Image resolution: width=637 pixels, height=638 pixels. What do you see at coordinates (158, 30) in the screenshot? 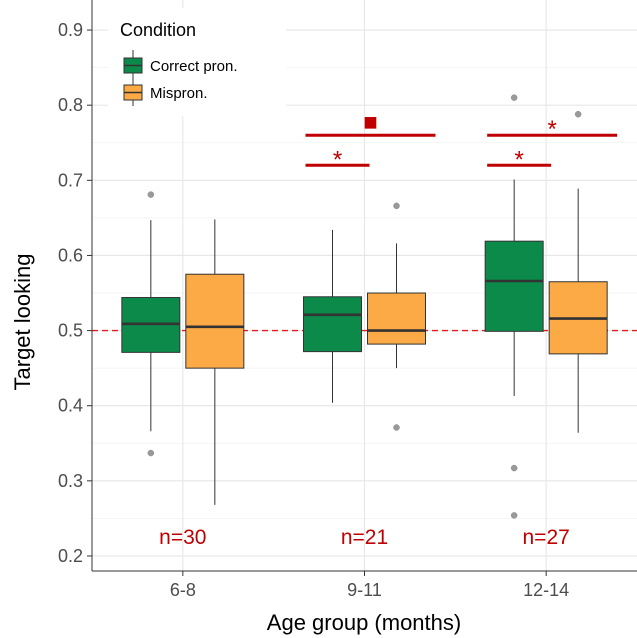
I see `legend-title: Condition` at bounding box center [158, 30].